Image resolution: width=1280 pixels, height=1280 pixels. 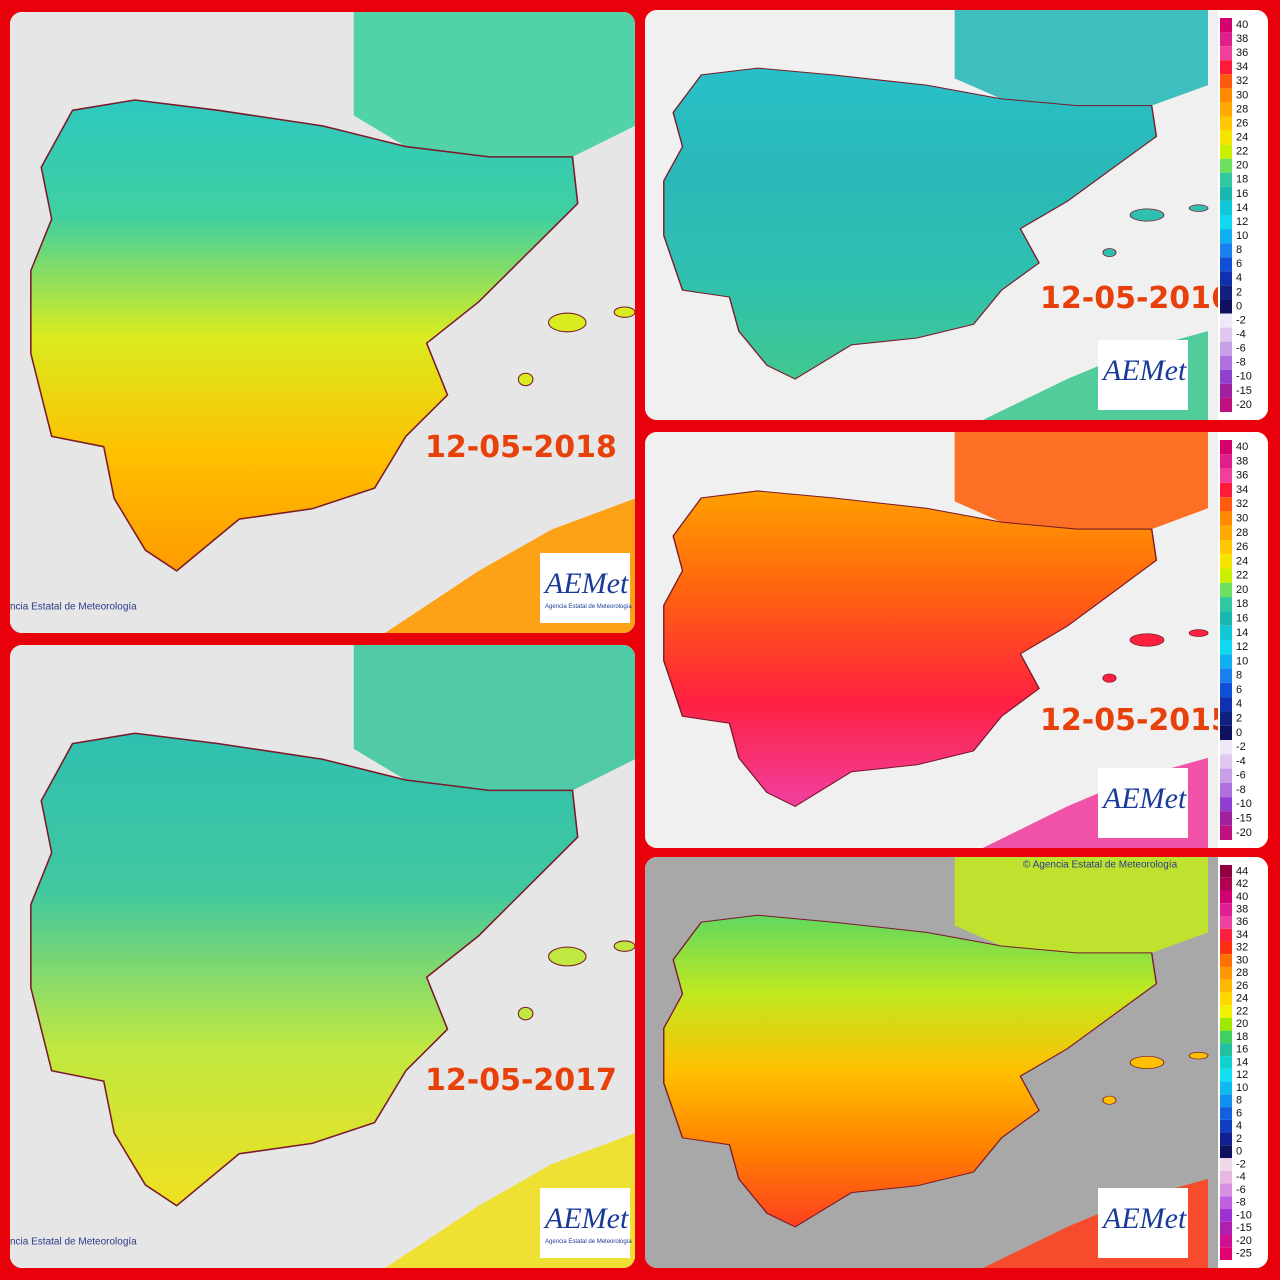 What do you see at coordinates (1239, 1113) in the screenshot?
I see `legend-label: 6` at bounding box center [1239, 1113].